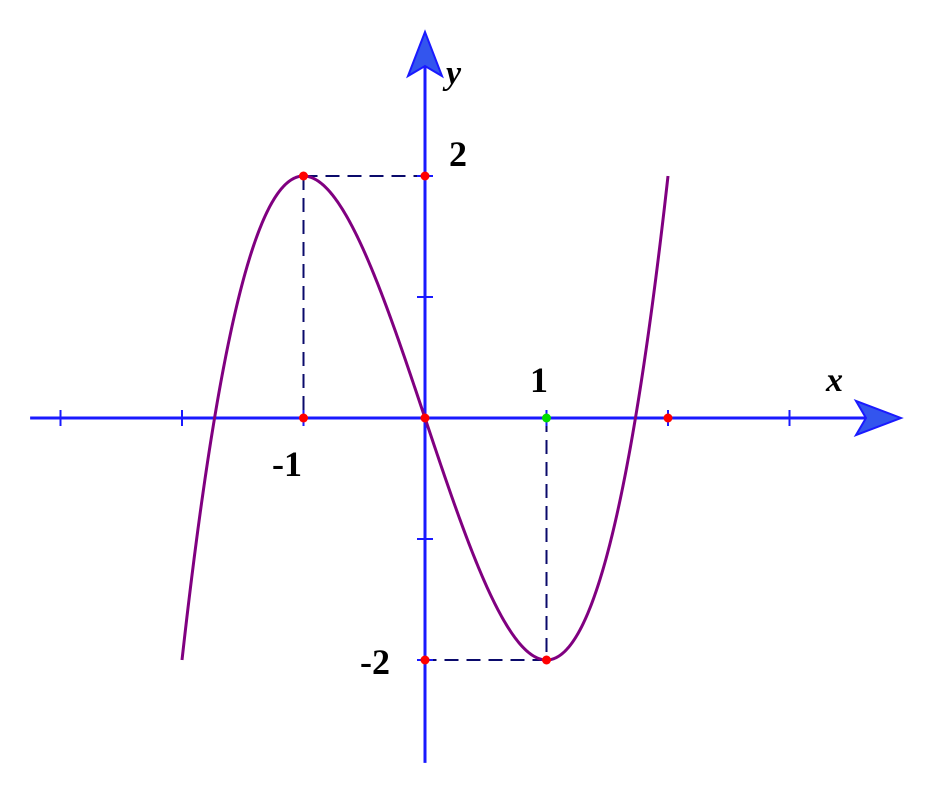  I want to click on x-tick-label-1: 1, so click(539, 380).